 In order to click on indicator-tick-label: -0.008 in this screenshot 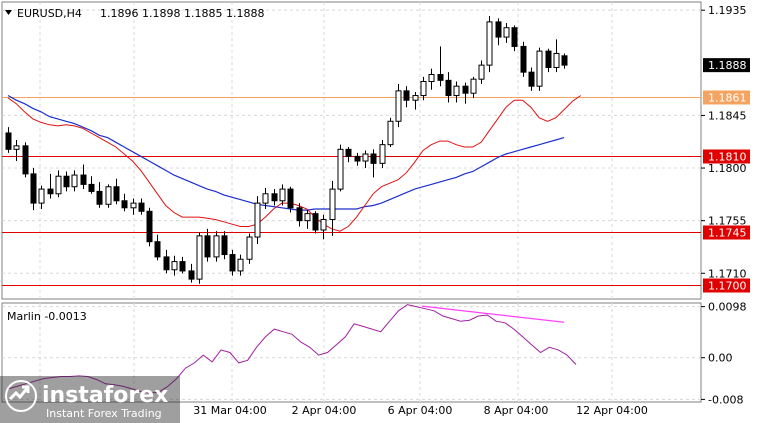, I will do `click(725, 399)`.